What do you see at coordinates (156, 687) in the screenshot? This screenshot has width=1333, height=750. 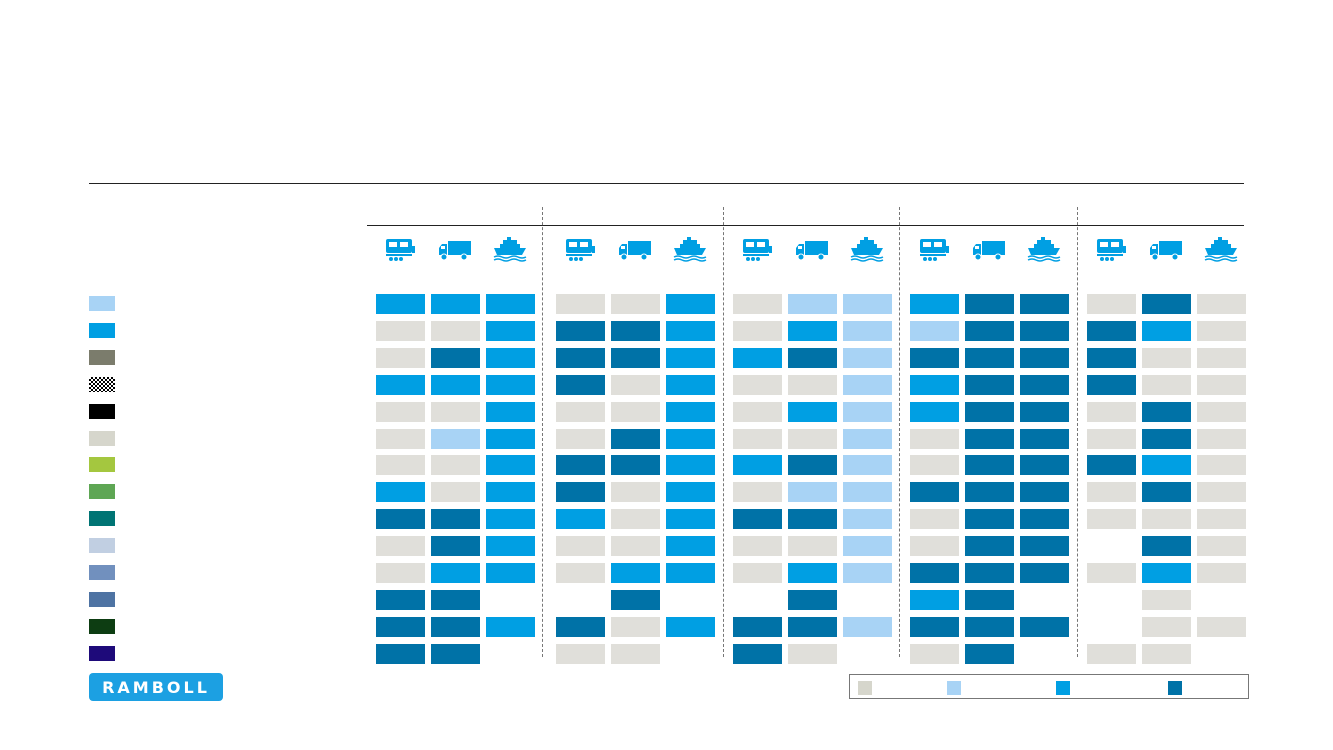 I see `logo-text: RAMBOLL` at bounding box center [156, 687].